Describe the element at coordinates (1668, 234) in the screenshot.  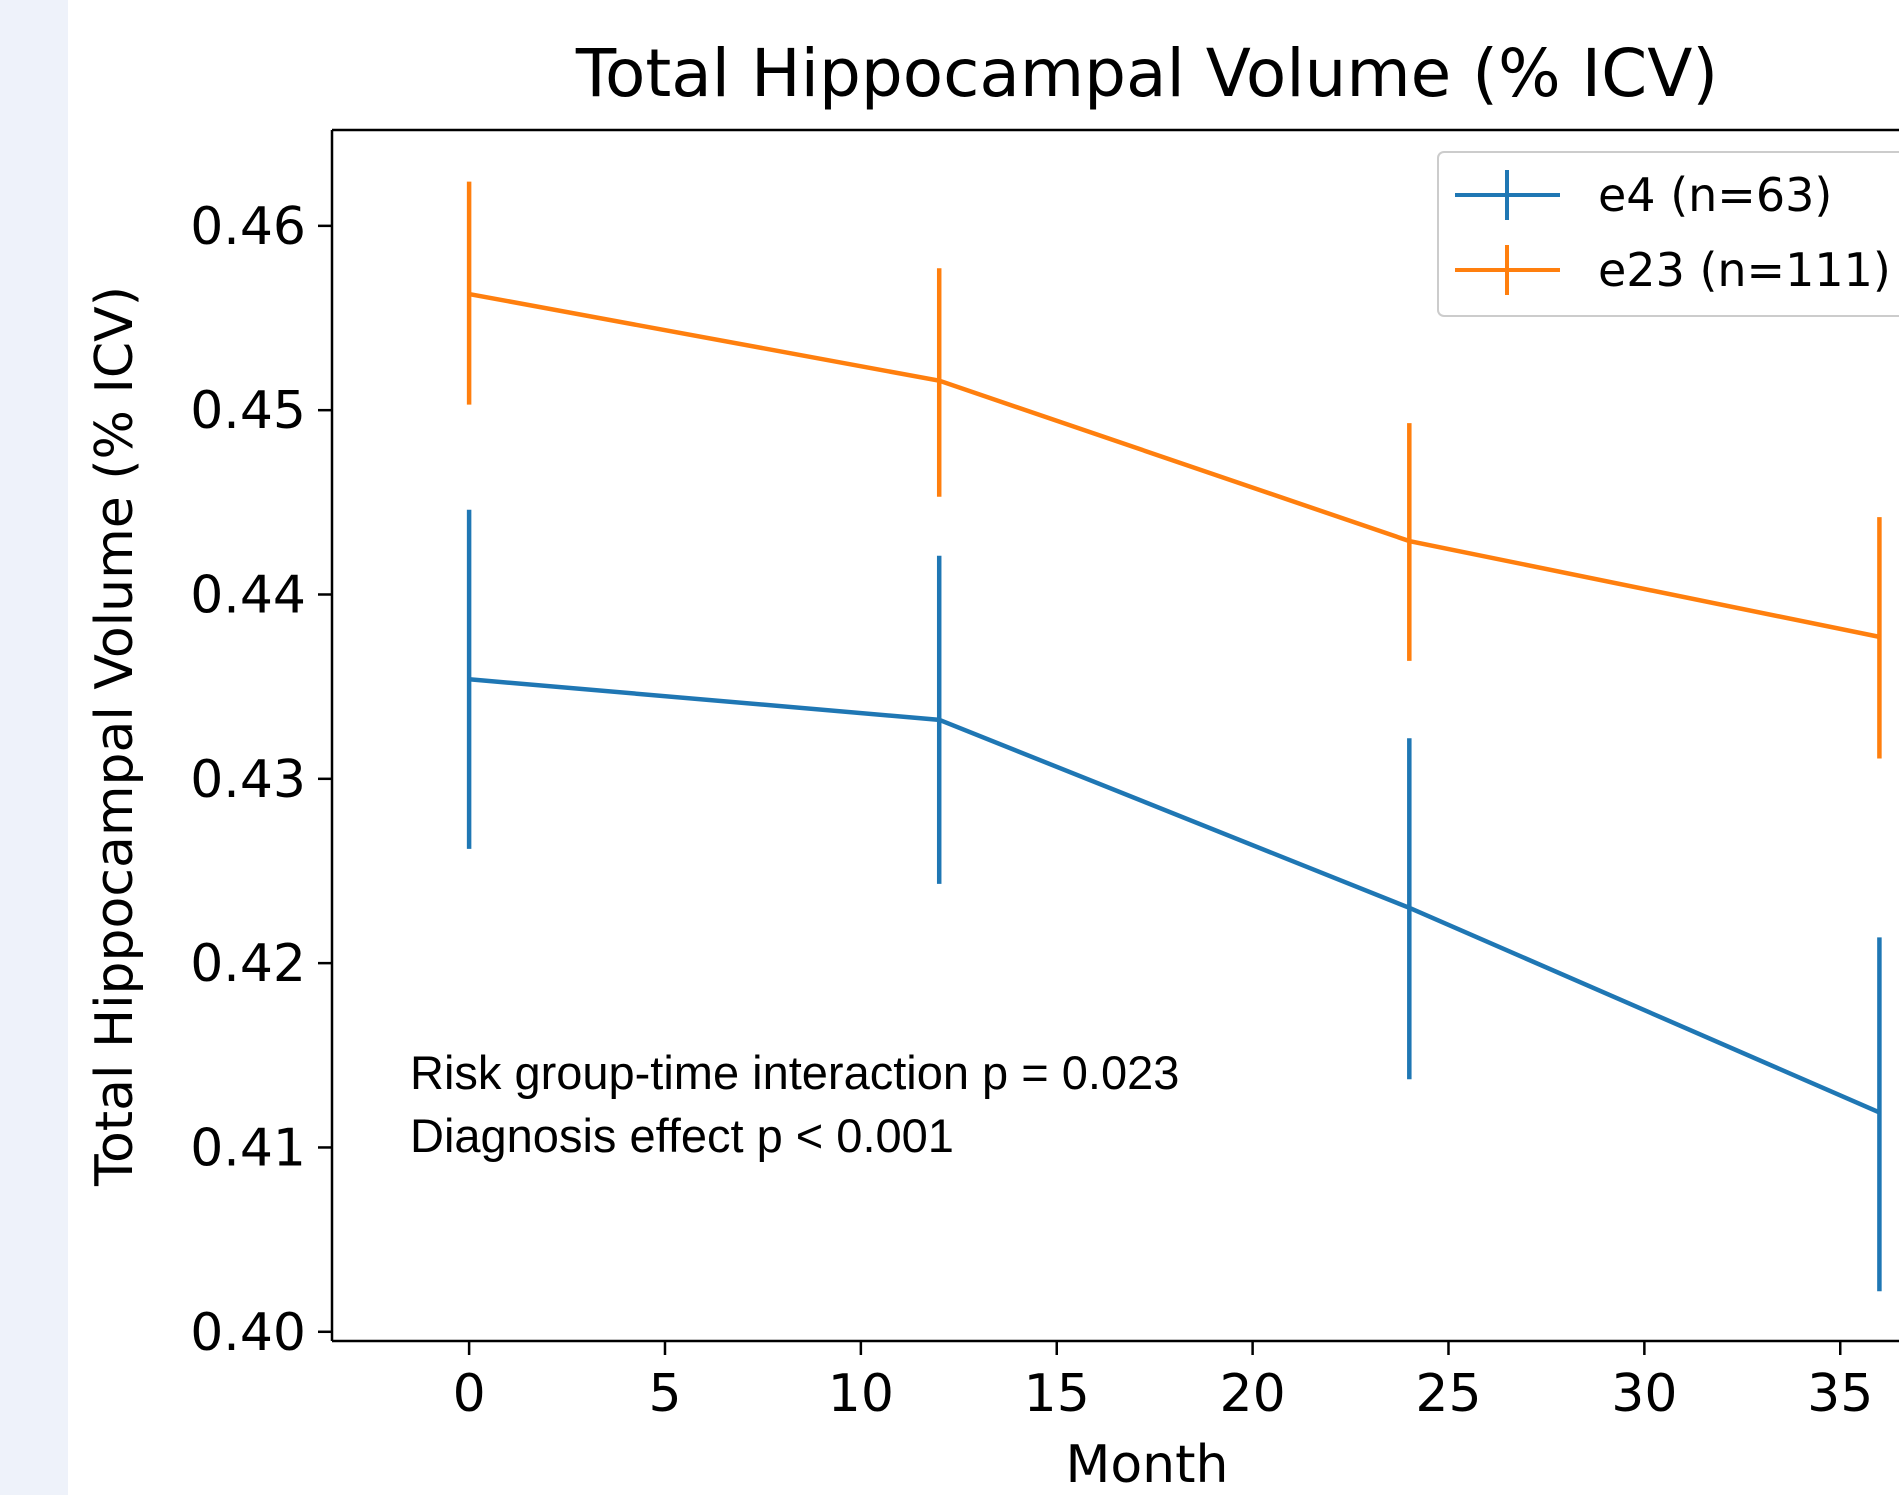
I see `legend: e4 (n=63) e23 (n=111)` at that location.